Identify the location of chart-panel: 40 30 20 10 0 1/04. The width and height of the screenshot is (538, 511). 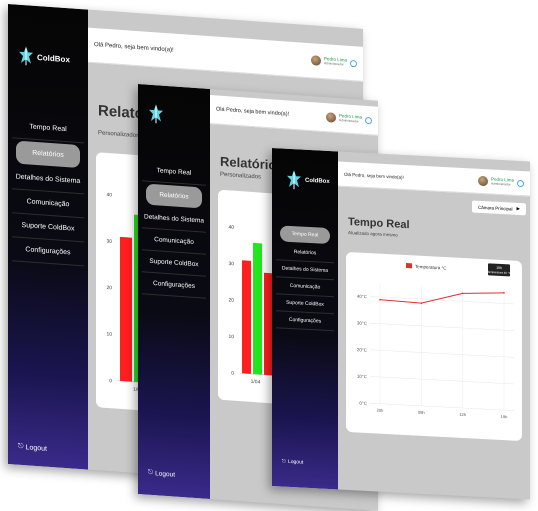
(298, 300).